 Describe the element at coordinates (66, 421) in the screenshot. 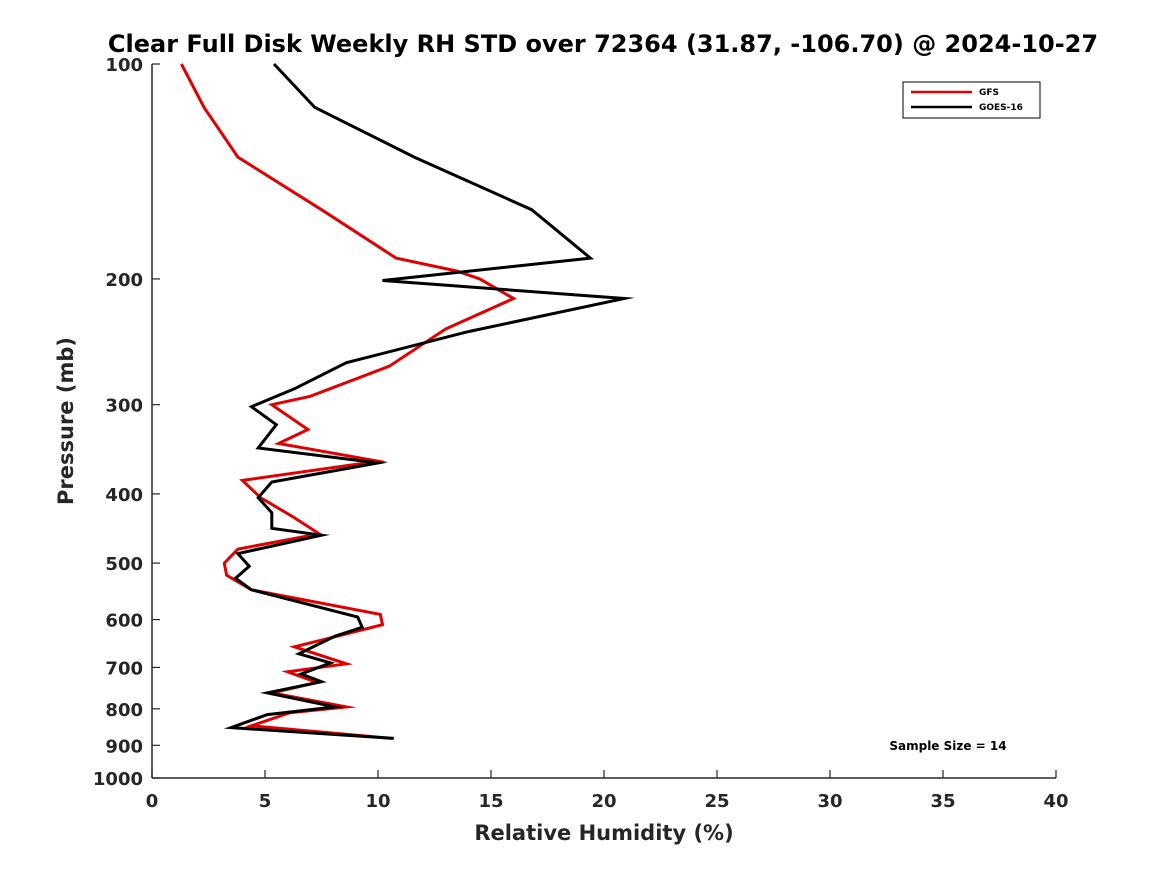

I see `y-axis-label: Pressure (mb)` at that location.